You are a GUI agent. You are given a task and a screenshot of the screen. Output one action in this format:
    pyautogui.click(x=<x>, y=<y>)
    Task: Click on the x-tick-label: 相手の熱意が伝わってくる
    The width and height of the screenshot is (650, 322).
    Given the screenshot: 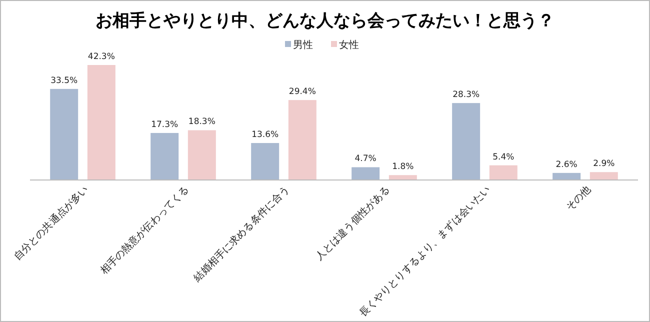 What is the action you would take?
    pyautogui.click(x=145, y=230)
    